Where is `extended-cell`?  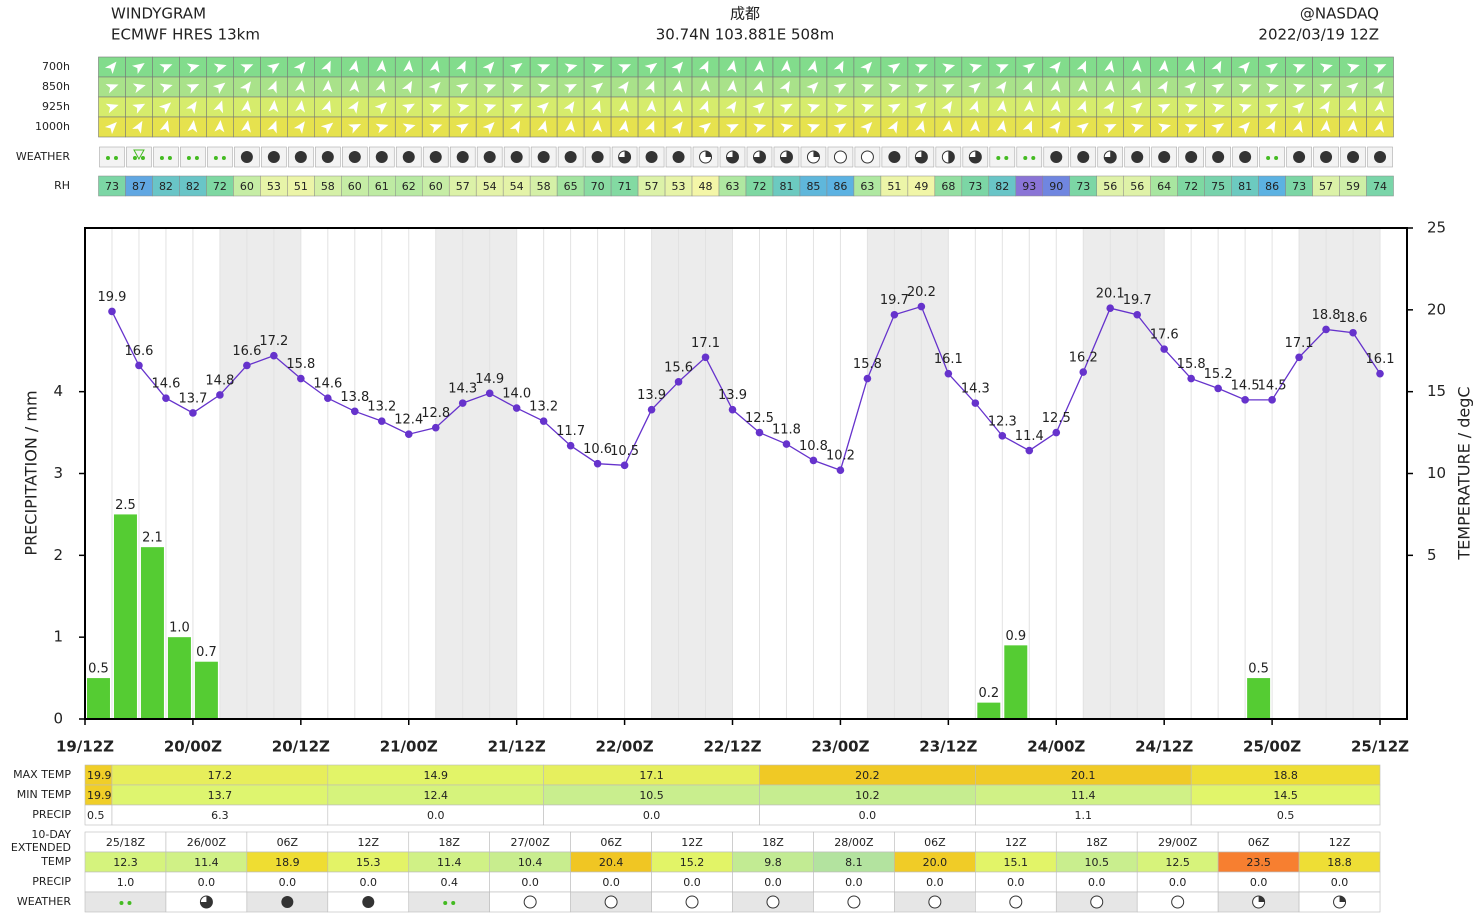 extended-cell is located at coordinates (449, 902).